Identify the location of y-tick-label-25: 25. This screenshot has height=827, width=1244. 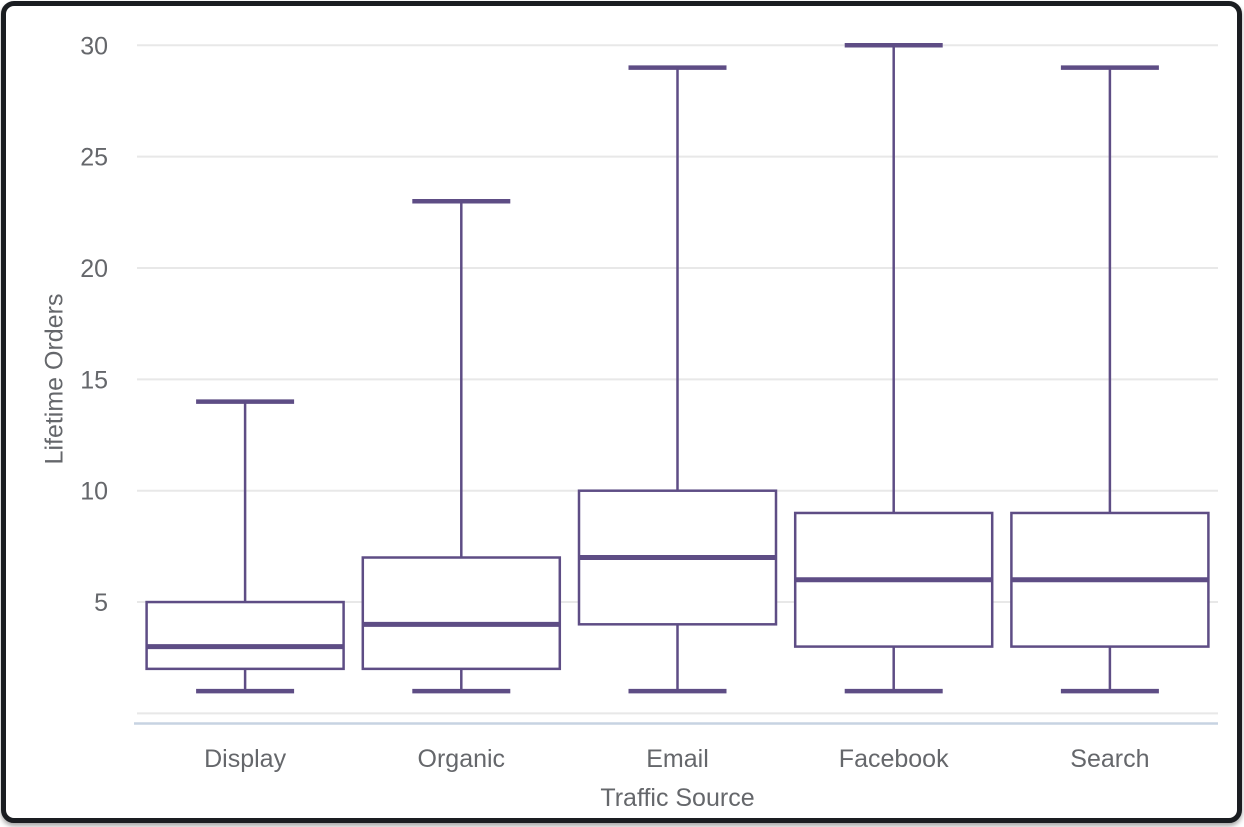
(94, 158).